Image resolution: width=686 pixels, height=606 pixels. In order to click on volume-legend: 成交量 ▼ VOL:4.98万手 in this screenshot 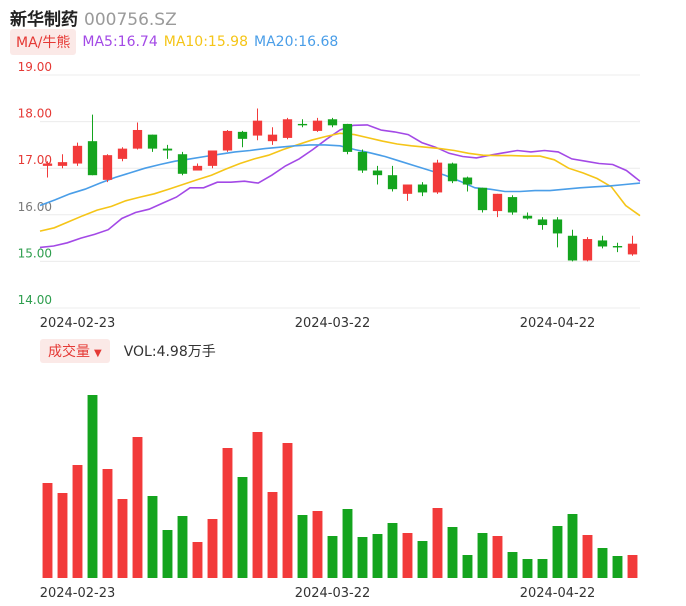, I will do `click(128, 351)`.